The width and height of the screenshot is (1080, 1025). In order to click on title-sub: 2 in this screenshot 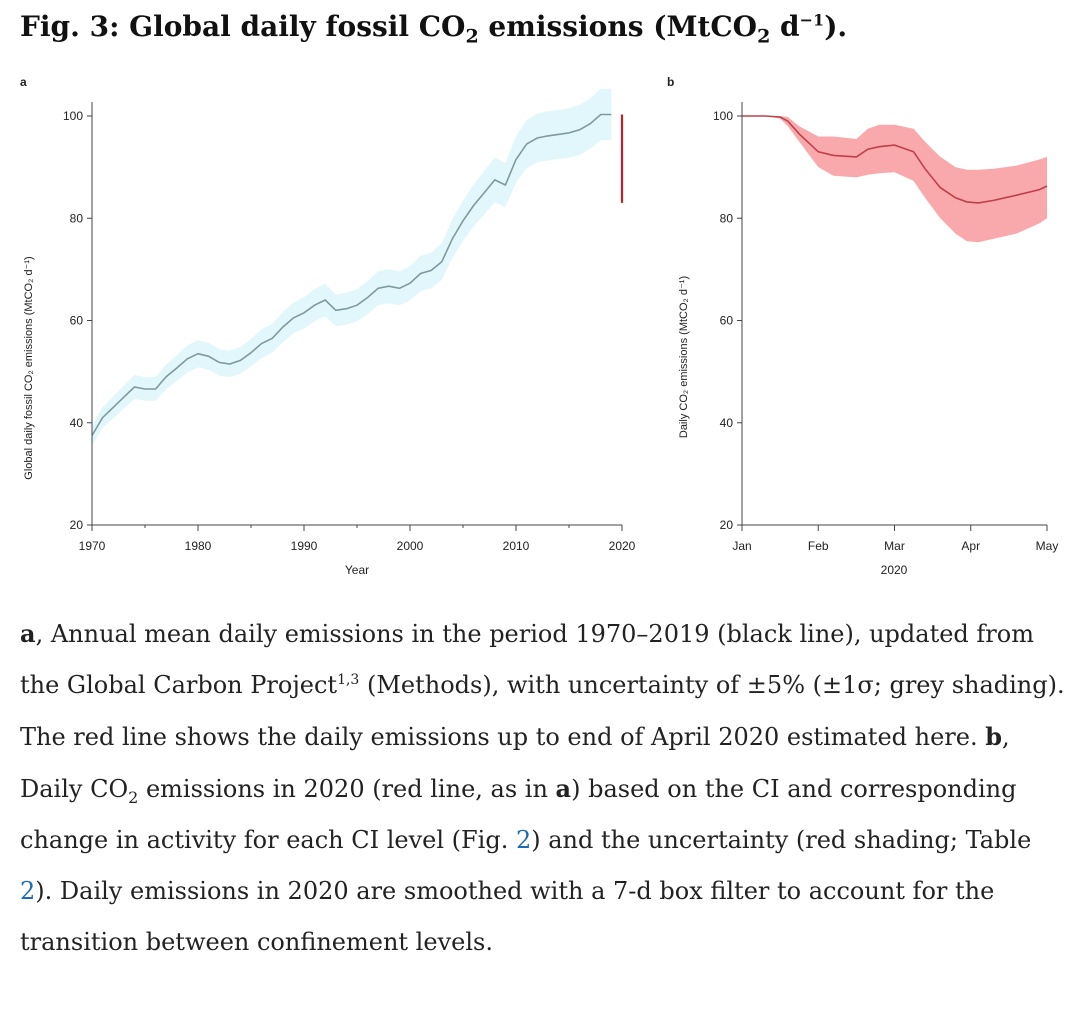, I will do `click(472, 36)`.